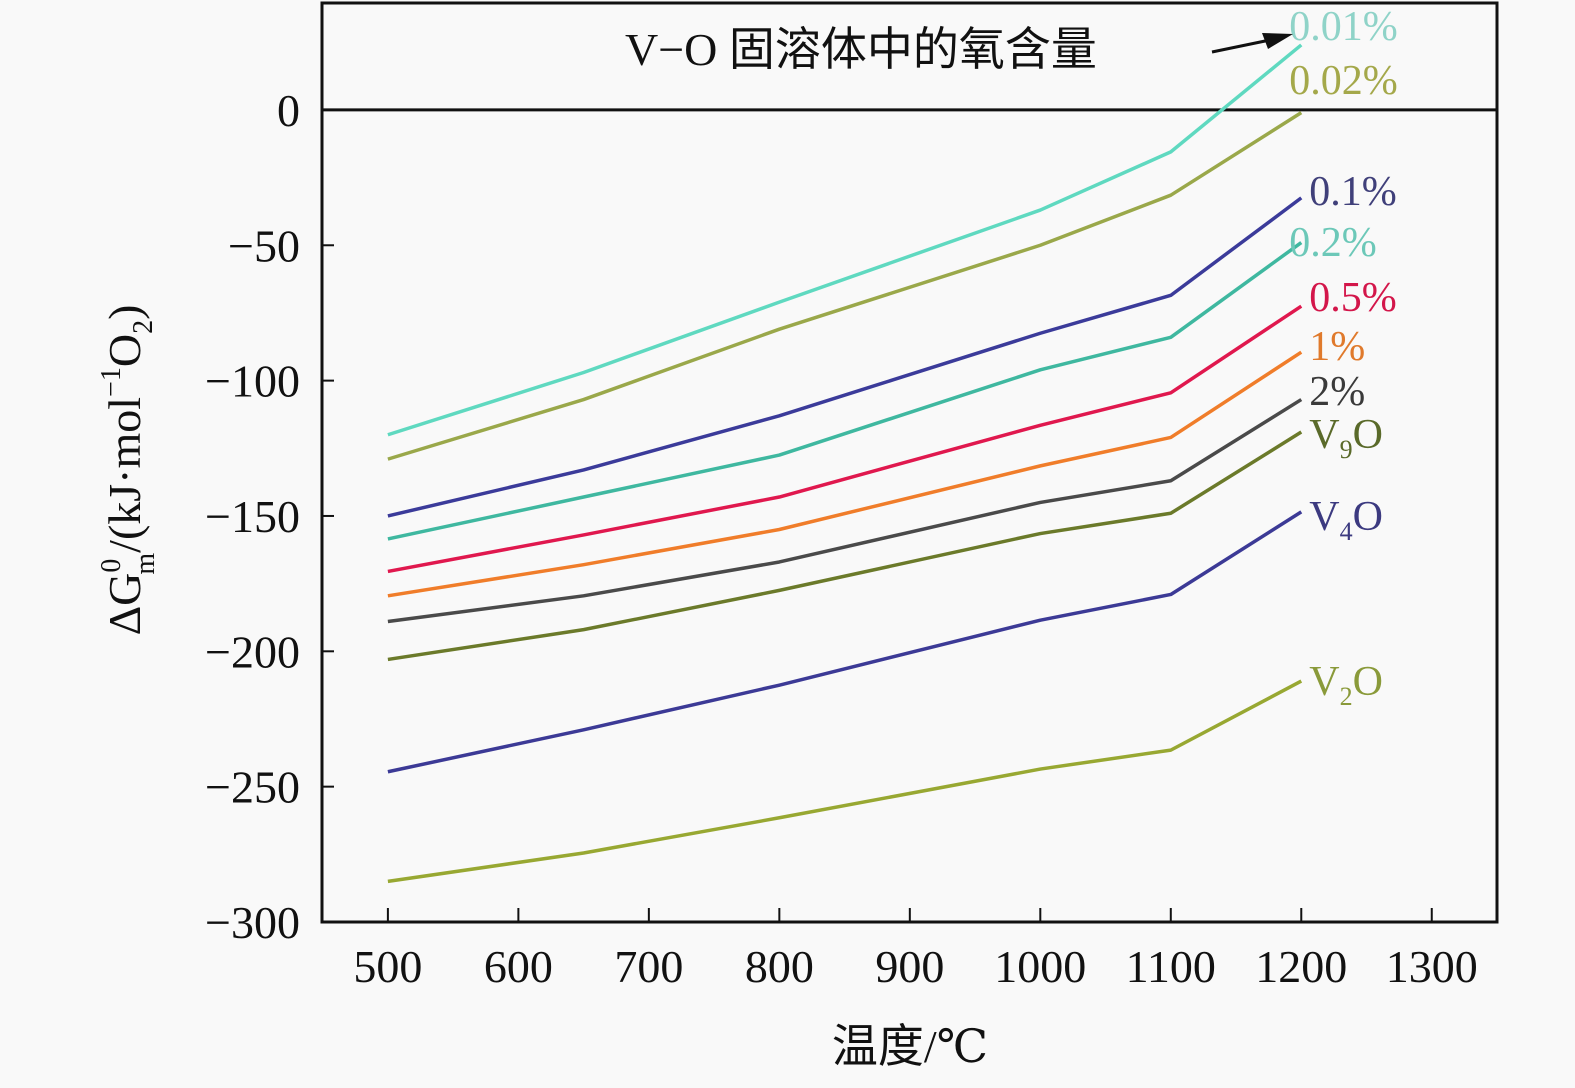  I want to click on series-label: V2O, so click(1346, 685).